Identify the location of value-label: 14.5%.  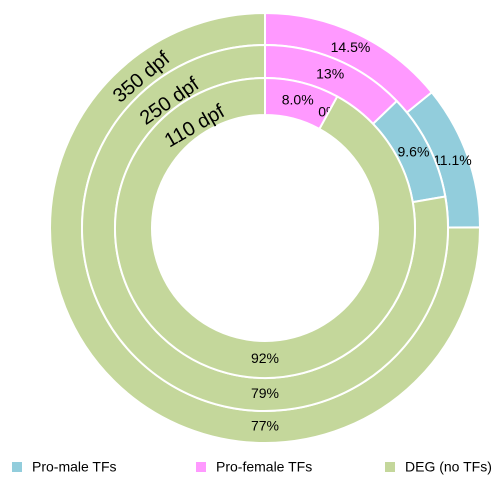
(351, 47).